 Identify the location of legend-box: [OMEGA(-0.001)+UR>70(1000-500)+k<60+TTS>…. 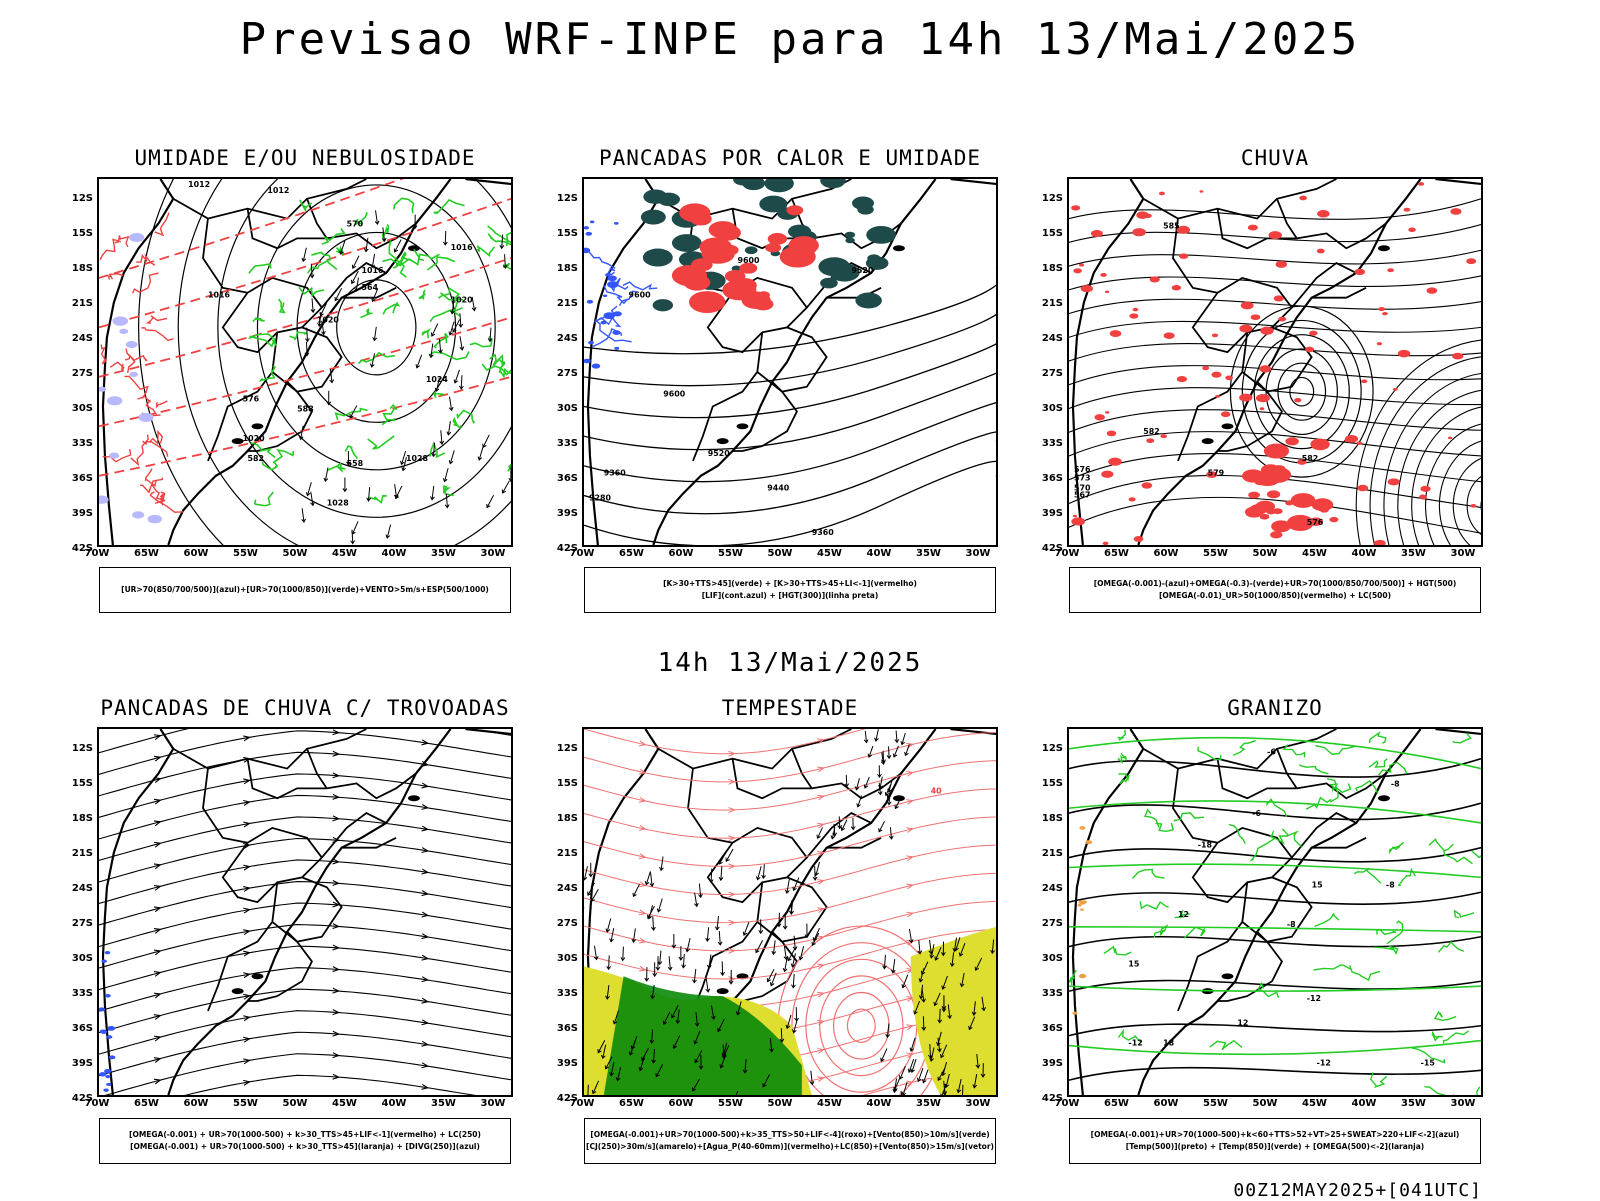
(1275, 1141).